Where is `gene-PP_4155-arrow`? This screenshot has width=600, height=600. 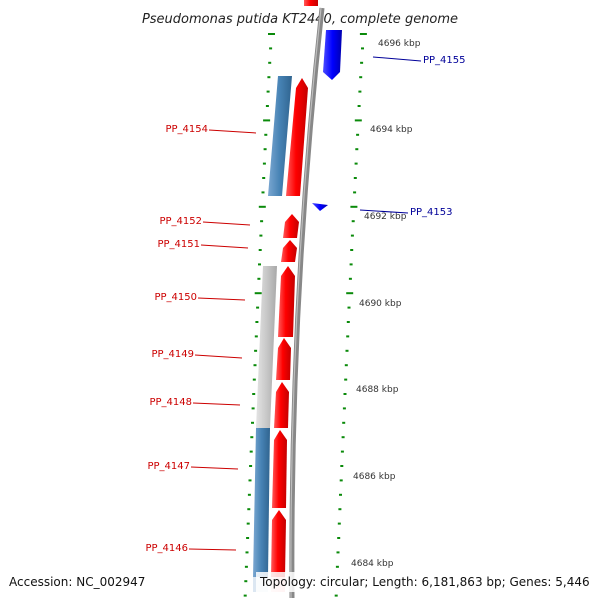 gene-PP_4155-arrow is located at coordinates (332, 55).